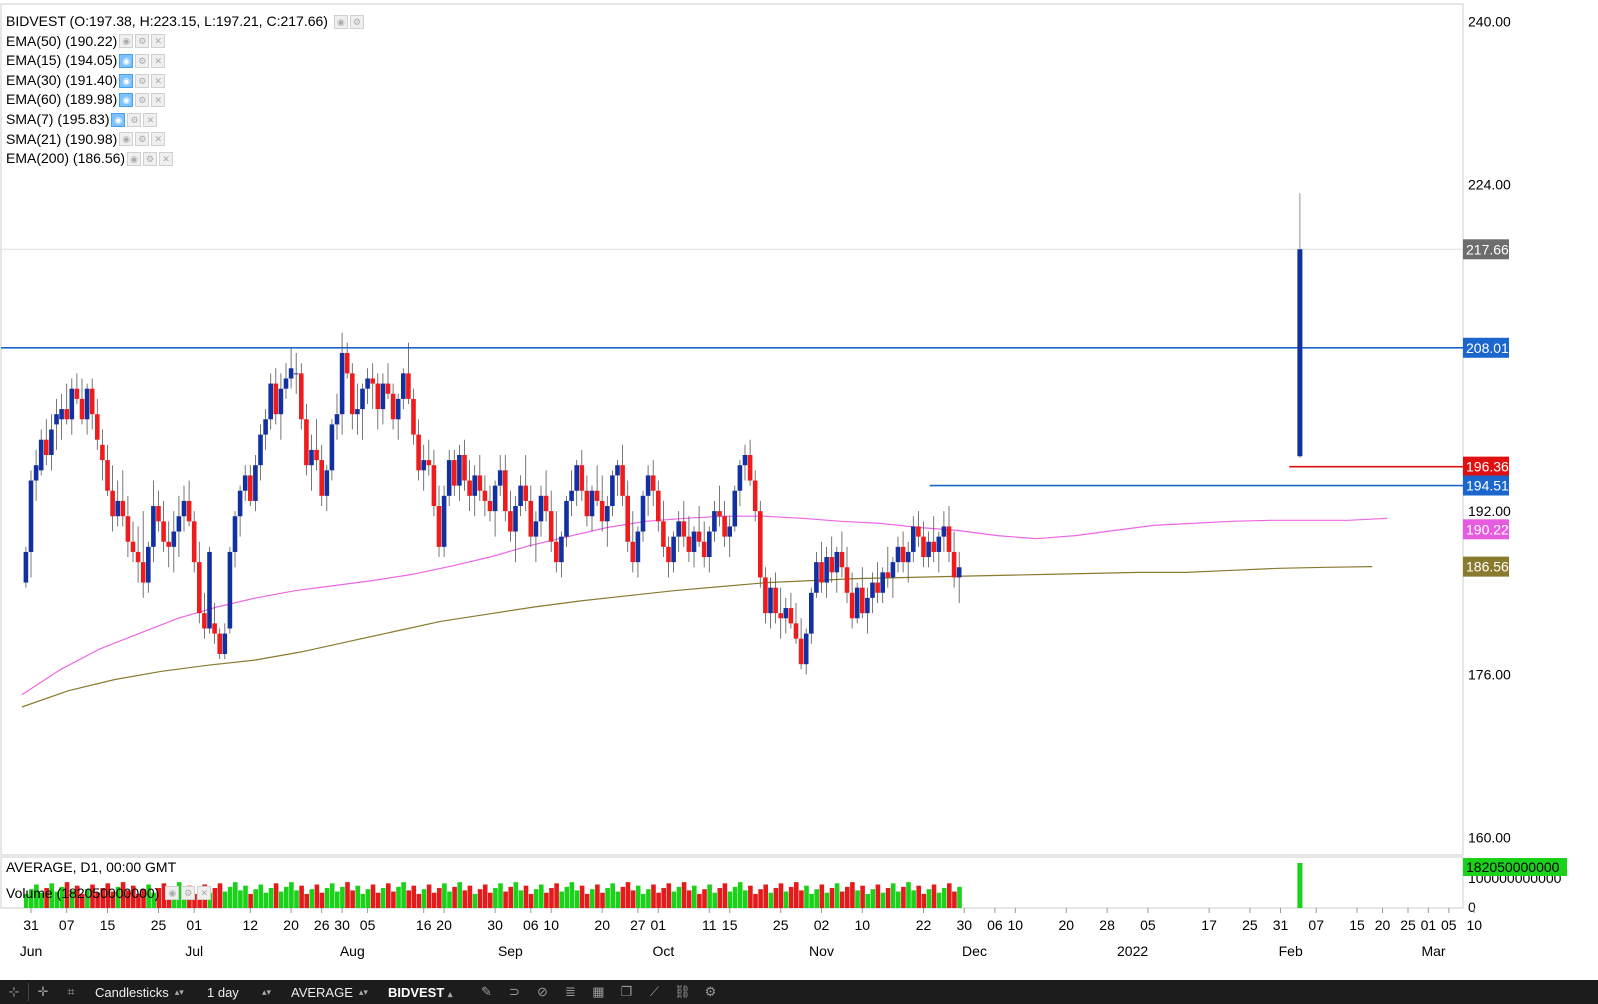 Image resolution: width=1598 pixels, height=1004 pixels. Describe the element at coordinates (14, 991) in the screenshot. I see `crosshair-icon: ⊹` at that location.